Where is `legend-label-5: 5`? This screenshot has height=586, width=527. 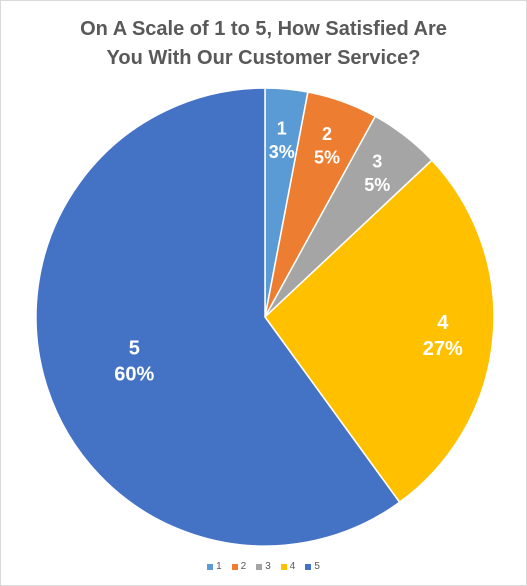
legend-label-5: 5 is located at coordinates (317, 566).